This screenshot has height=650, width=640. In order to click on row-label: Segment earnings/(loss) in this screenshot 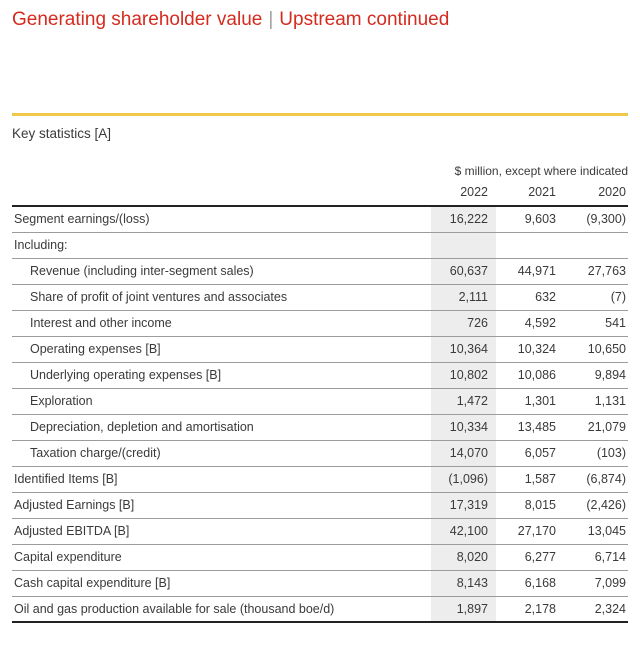, I will do `click(221, 219)`.